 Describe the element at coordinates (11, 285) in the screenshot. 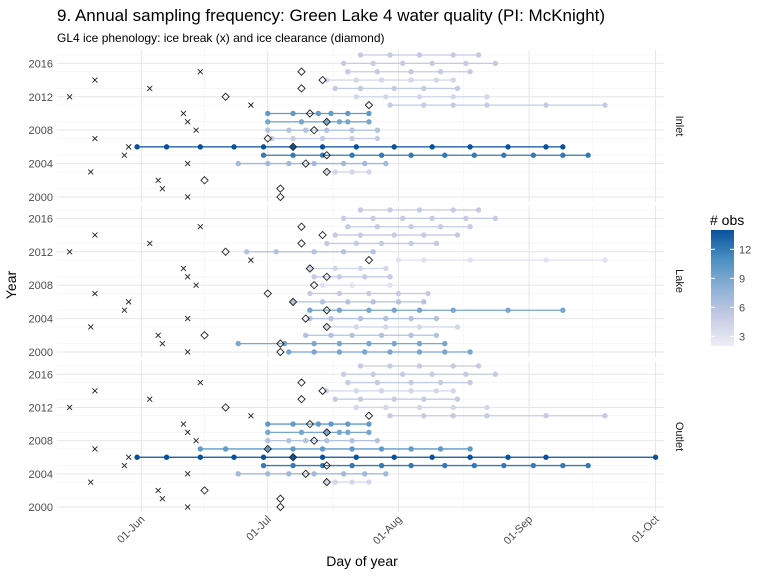

I see `y-axis-label: Year` at that location.